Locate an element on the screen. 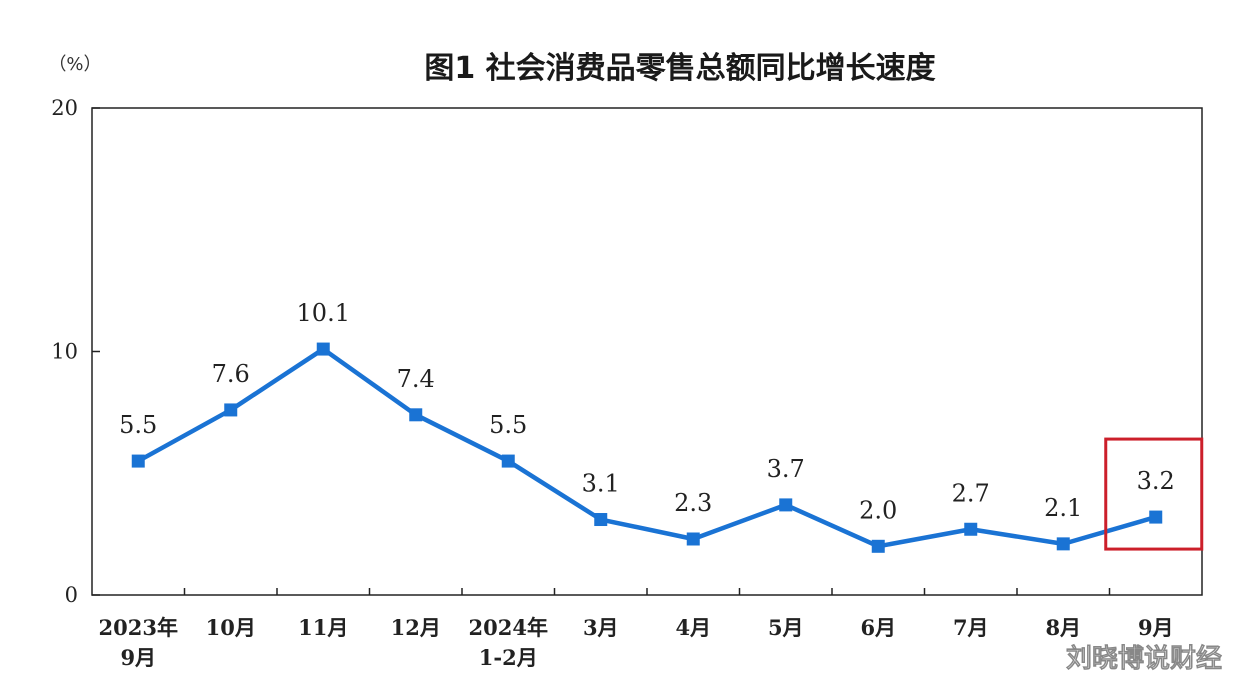 The height and width of the screenshot is (690, 1240). y-axis-unit-label: （%） is located at coordinates (74, 64).